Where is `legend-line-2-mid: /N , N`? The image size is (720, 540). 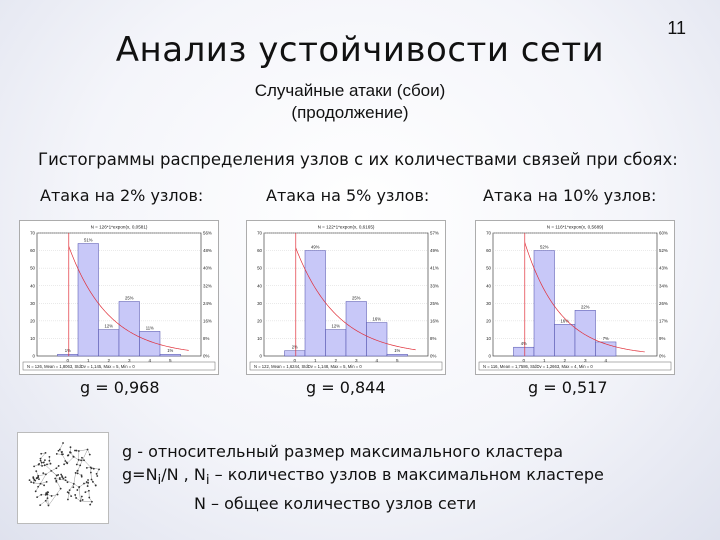
legend-line-2-mid: /N , N is located at coordinates (183, 474).